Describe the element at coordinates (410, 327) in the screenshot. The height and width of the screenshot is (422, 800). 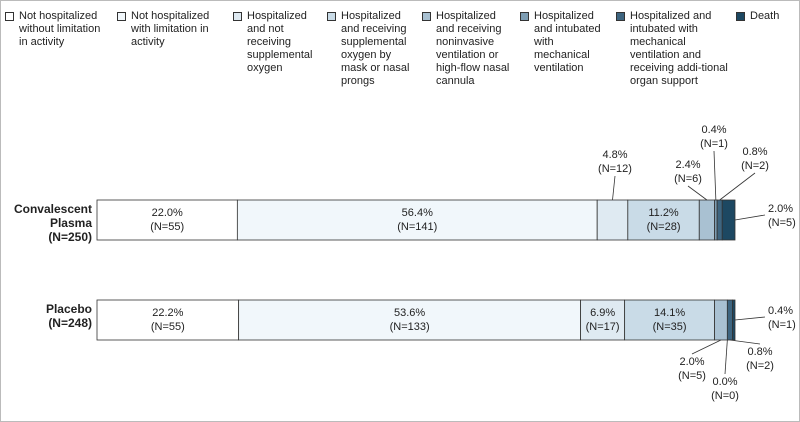
I see `count-label: (N=133)` at that location.